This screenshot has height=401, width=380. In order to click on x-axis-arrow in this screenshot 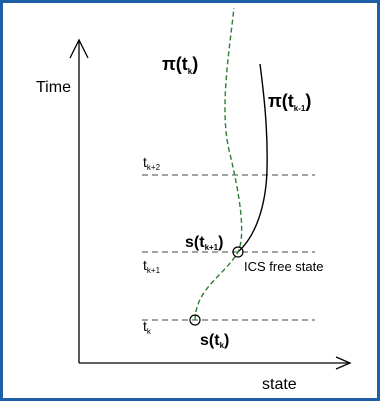, I will do `click(343, 363)`.